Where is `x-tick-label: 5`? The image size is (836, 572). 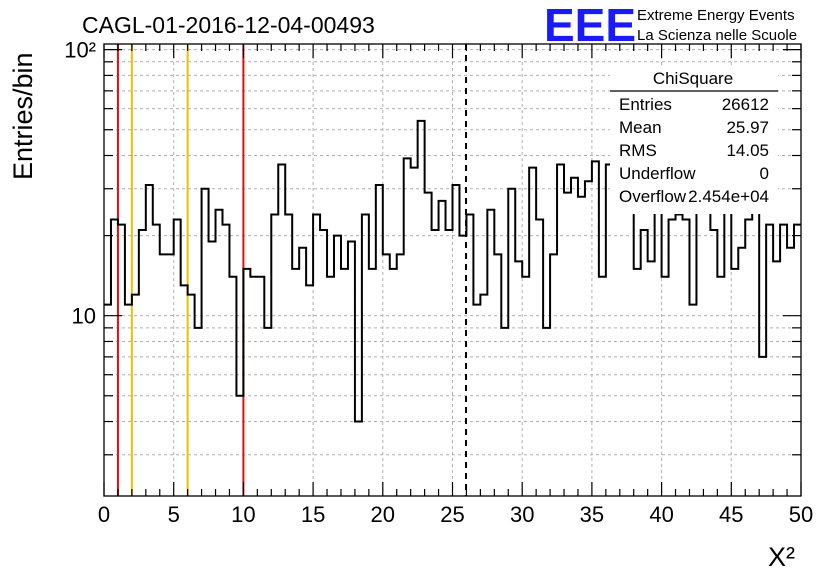 x-tick-label: 5 is located at coordinates (174, 514).